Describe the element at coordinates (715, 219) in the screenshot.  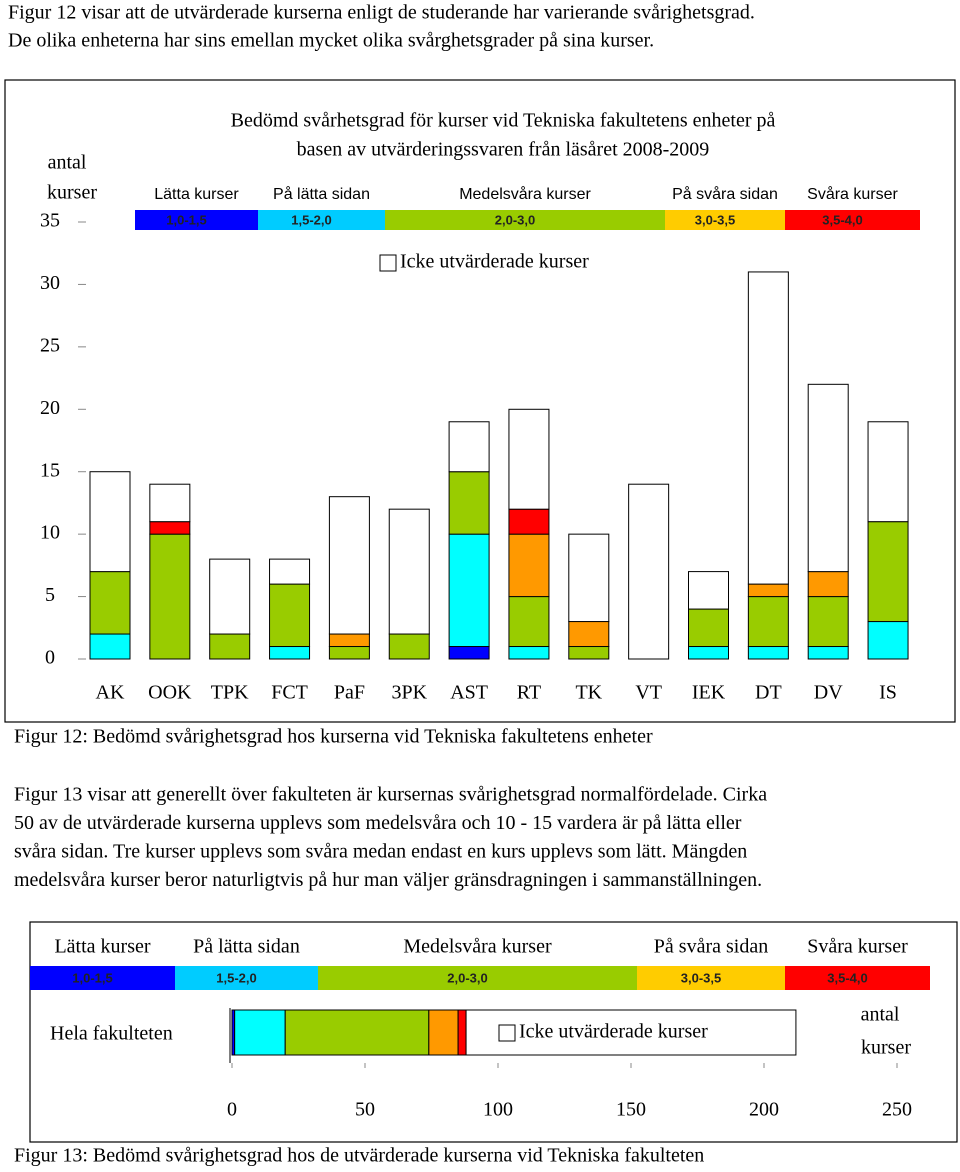
I see `legend-range: 3,0-3,5` at that location.